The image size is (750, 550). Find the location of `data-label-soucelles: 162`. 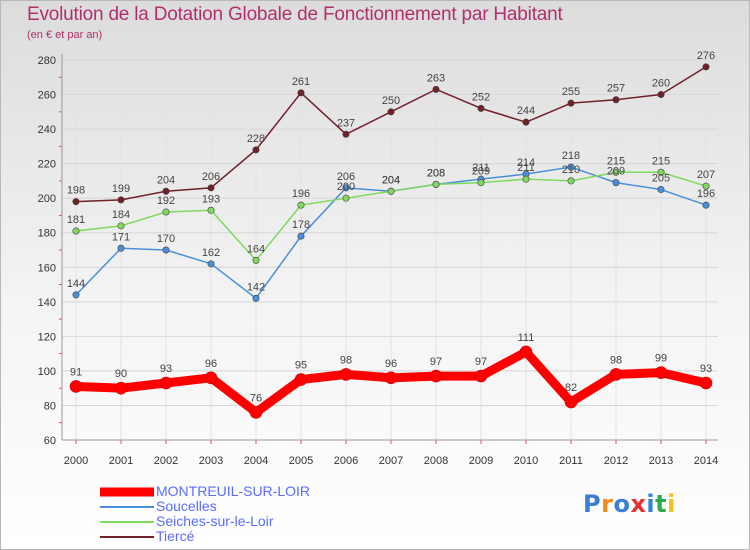

data-label-soucelles: 162 is located at coordinates (211, 253).